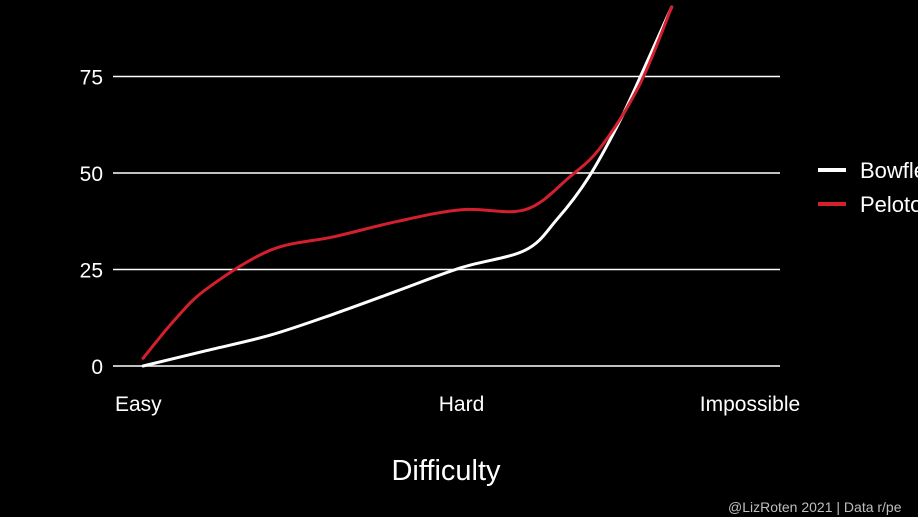  I want to click on y-axis: 0 25 50 75, so click(91, 223).